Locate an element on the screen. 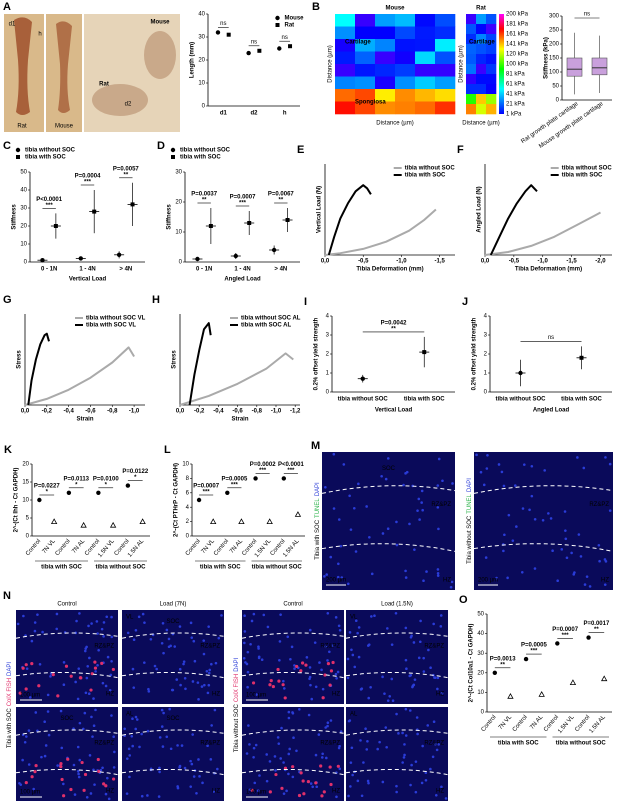 This screenshot has height=803, width=617. y-axis-label: 2^-(Ct PTHrP - Ct GAPDH) is located at coordinates (177, 500).